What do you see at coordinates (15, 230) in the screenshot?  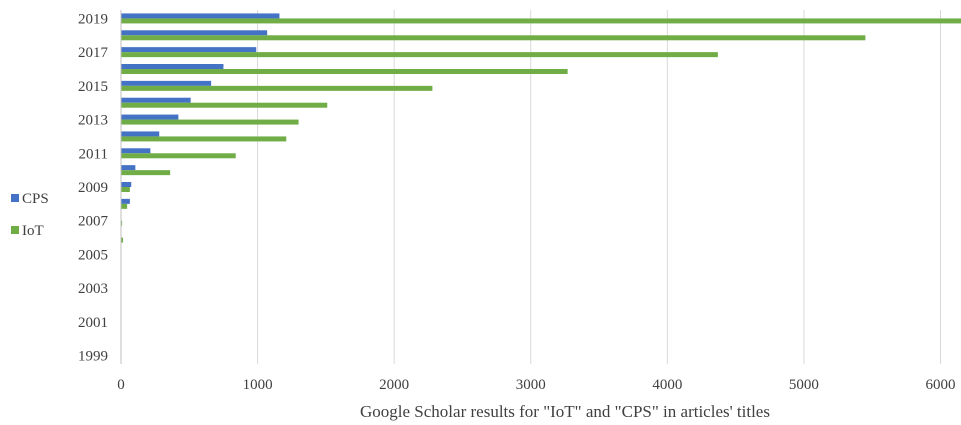 I see `legend-swatch-iot` at bounding box center [15, 230].